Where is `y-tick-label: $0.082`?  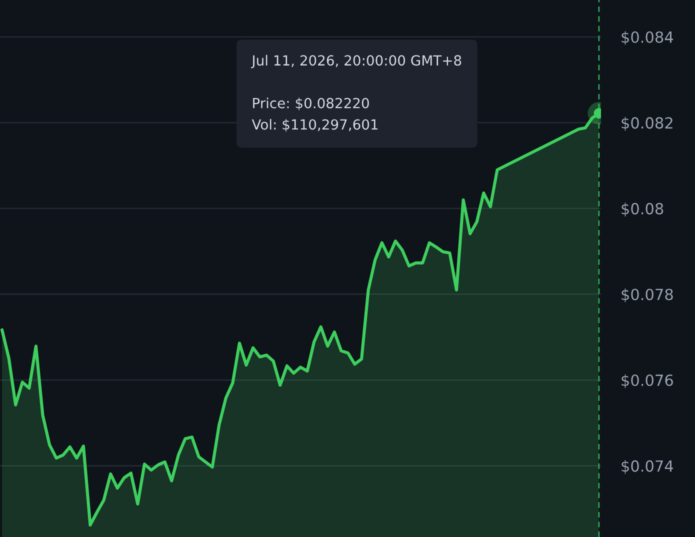 y-tick-label: $0.082 is located at coordinates (647, 123).